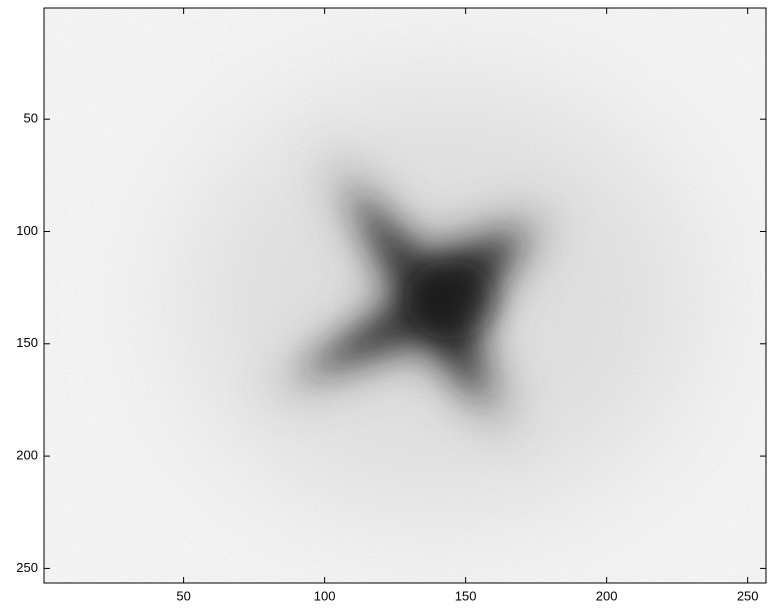 Image resolution: width=770 pixels, height=613 pixels. What do you see at coordinates (27, 342) in the screenshot?
I see `y-tick-label: 150` at bounding box center [27, 342].